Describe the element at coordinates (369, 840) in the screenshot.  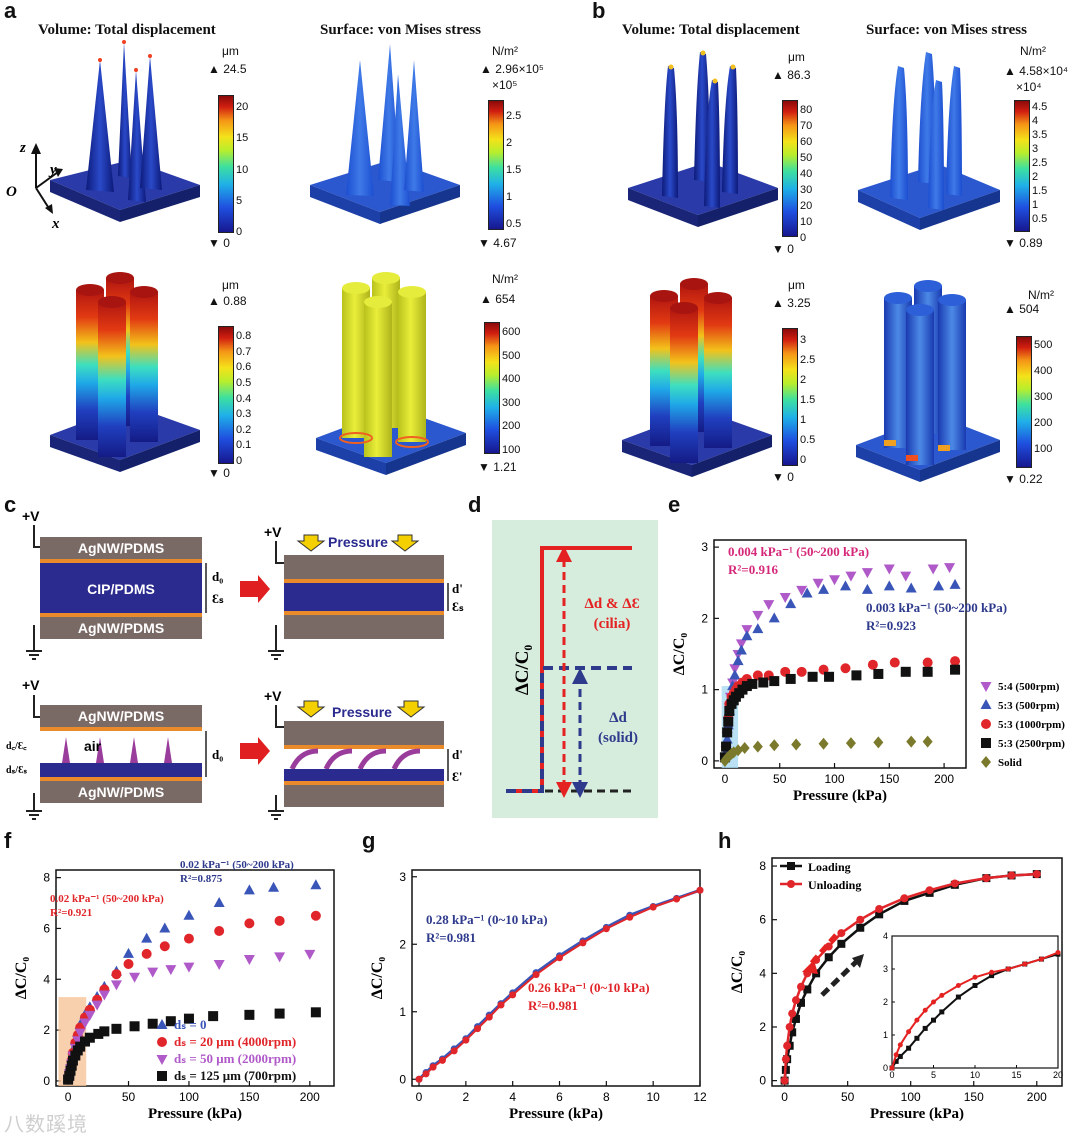
I see `panel-label-g: g` at that location.